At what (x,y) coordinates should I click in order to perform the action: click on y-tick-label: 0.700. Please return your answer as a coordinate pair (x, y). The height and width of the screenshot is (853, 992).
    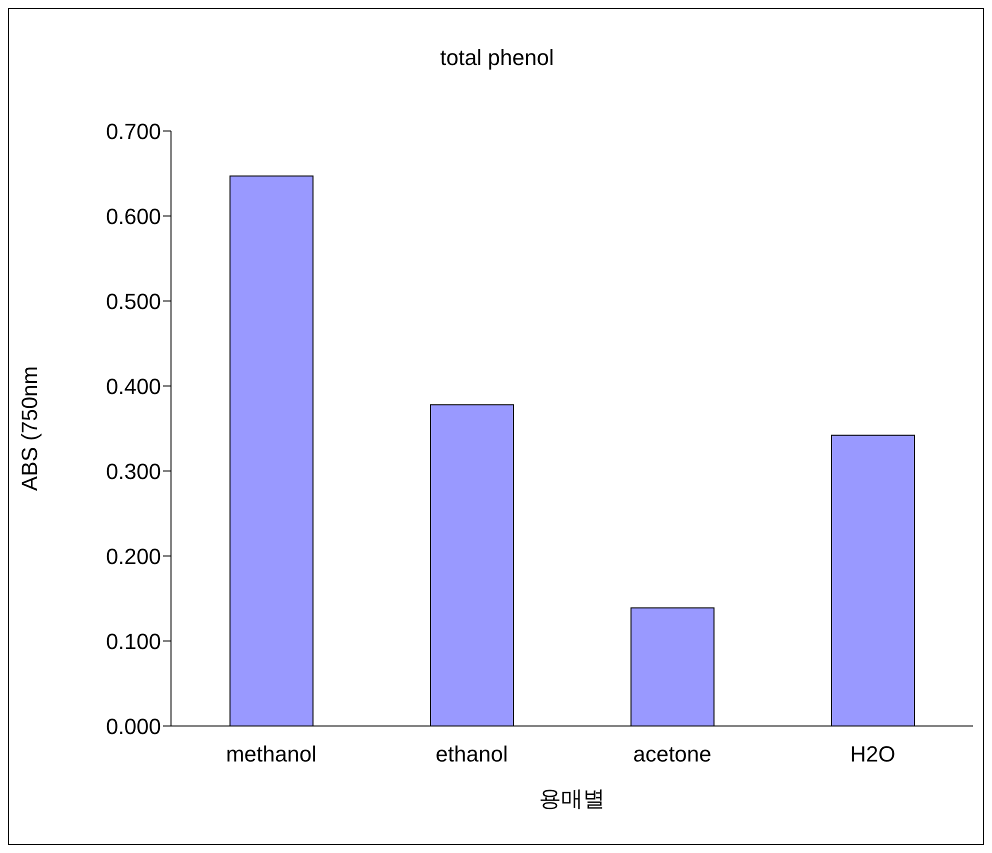
    Looking at the image, I should click on (133, 131).